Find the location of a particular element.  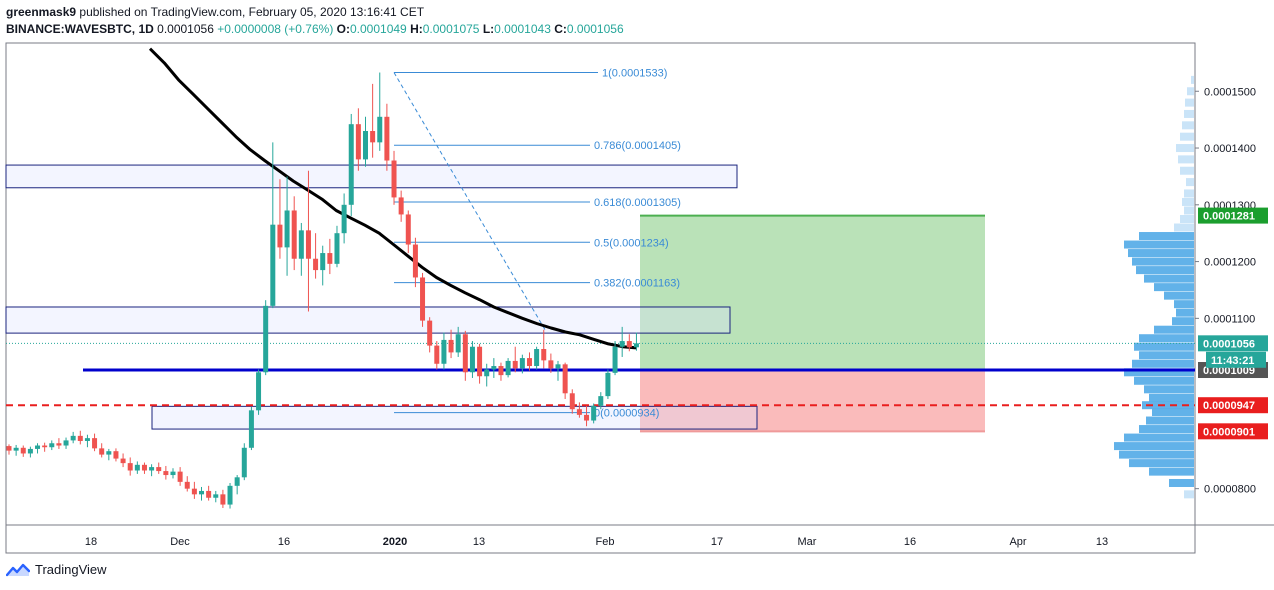

price-label-stop-line: 0.0000947 is located at coordinates (1229, 406).